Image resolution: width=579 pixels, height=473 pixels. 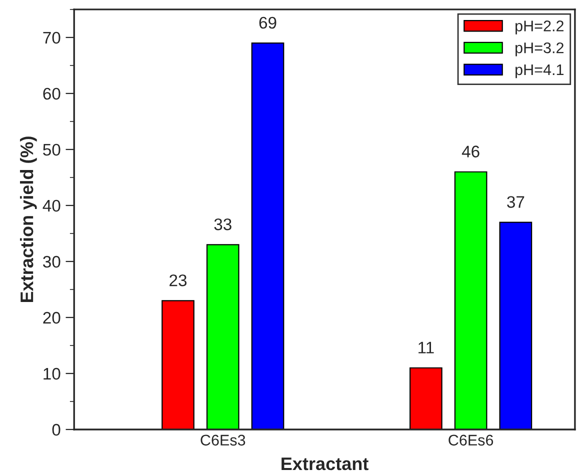 What do you see at coordinates (471, 152) in the screenshot?
I see `data-label: 46` at bounding box center [471, 152].